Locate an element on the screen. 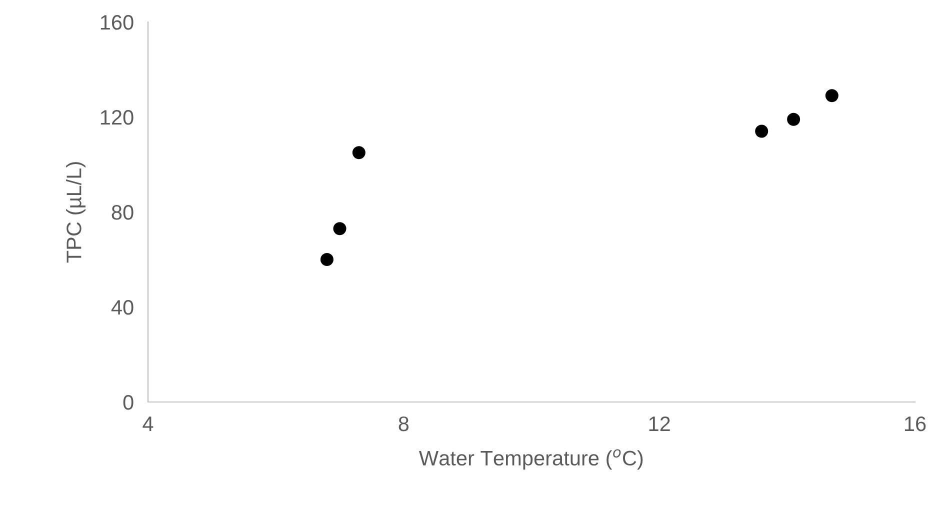 Image resolution: width=937 pixels, height=526 pixels. x-tick-label: 16 is located at coordinates (915, 424).